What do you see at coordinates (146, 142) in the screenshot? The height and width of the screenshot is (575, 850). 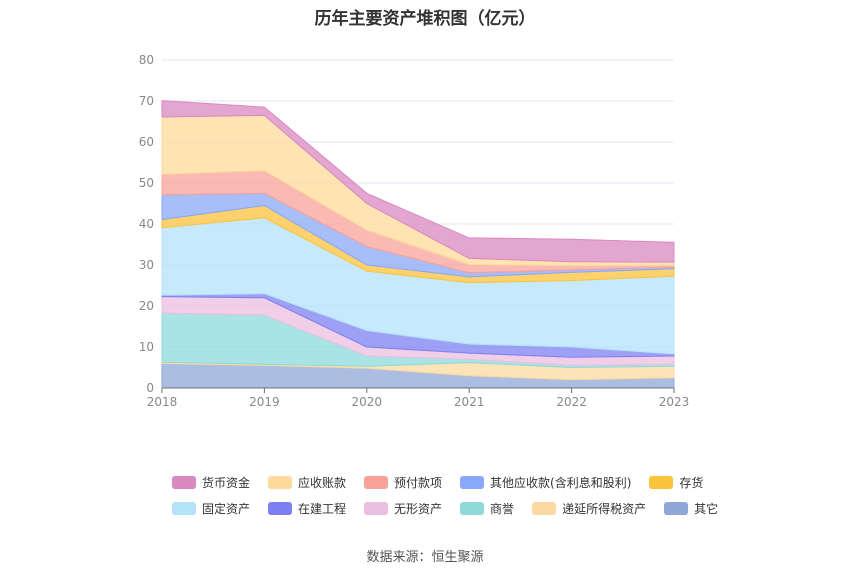 I see `y-tick-label: 60` at bounding box center [146, 142].